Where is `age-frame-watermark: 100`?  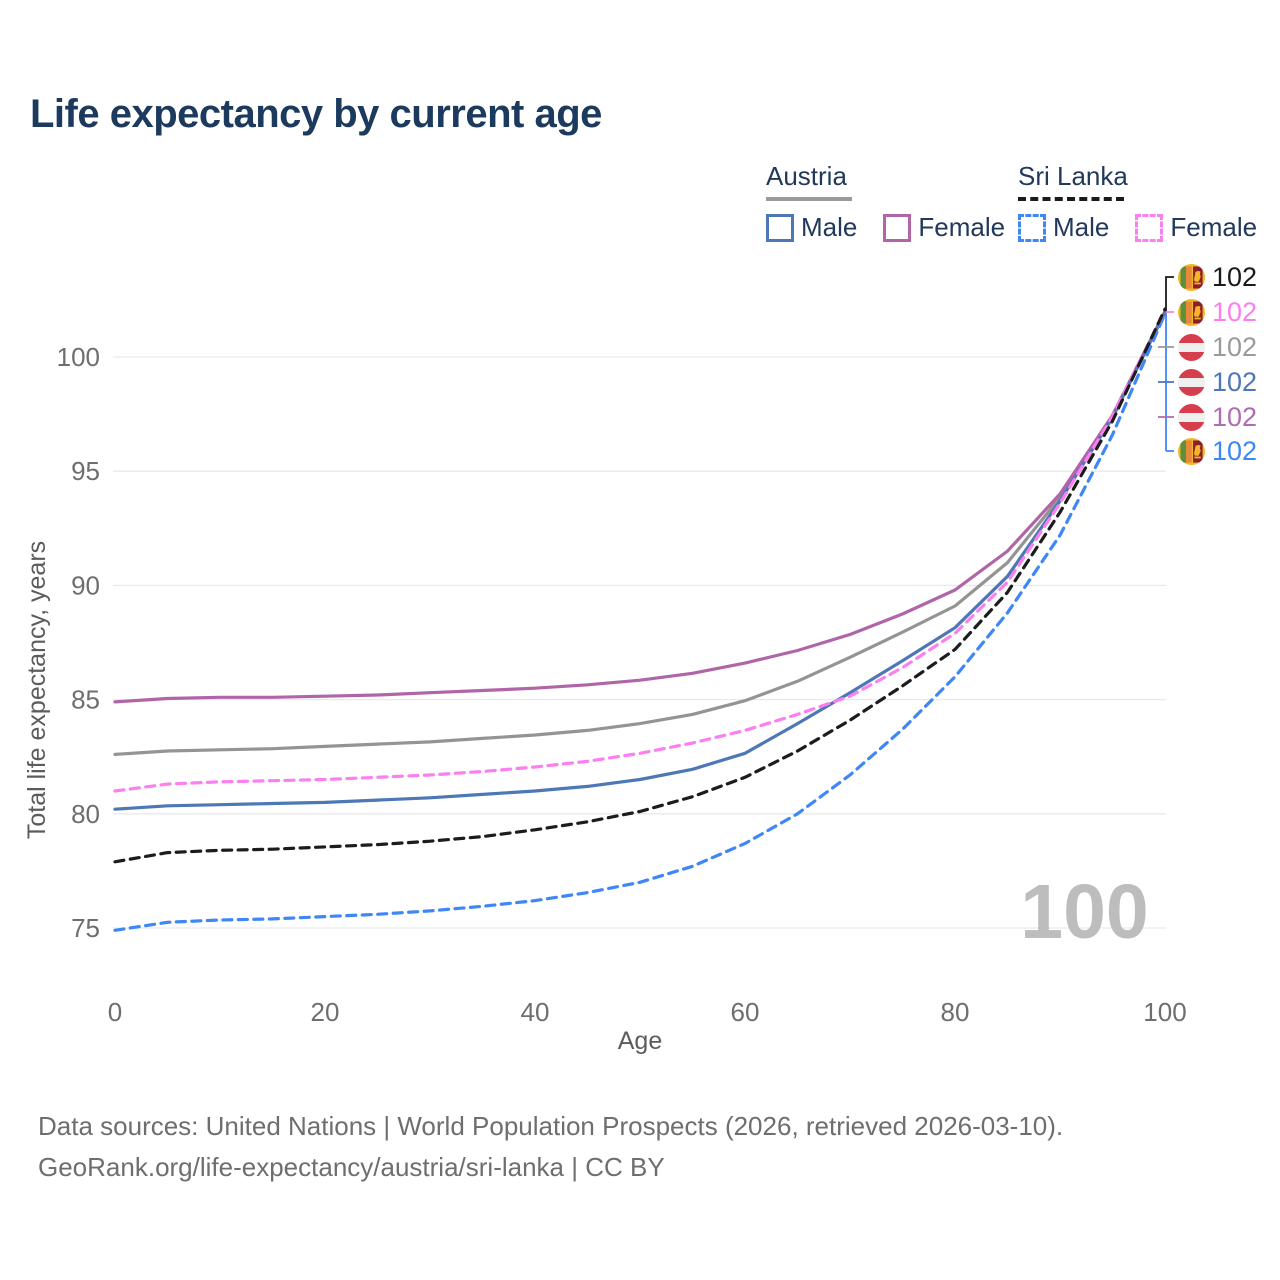
age-frame-watermark: 100 is located at coordinates (1084, 912).